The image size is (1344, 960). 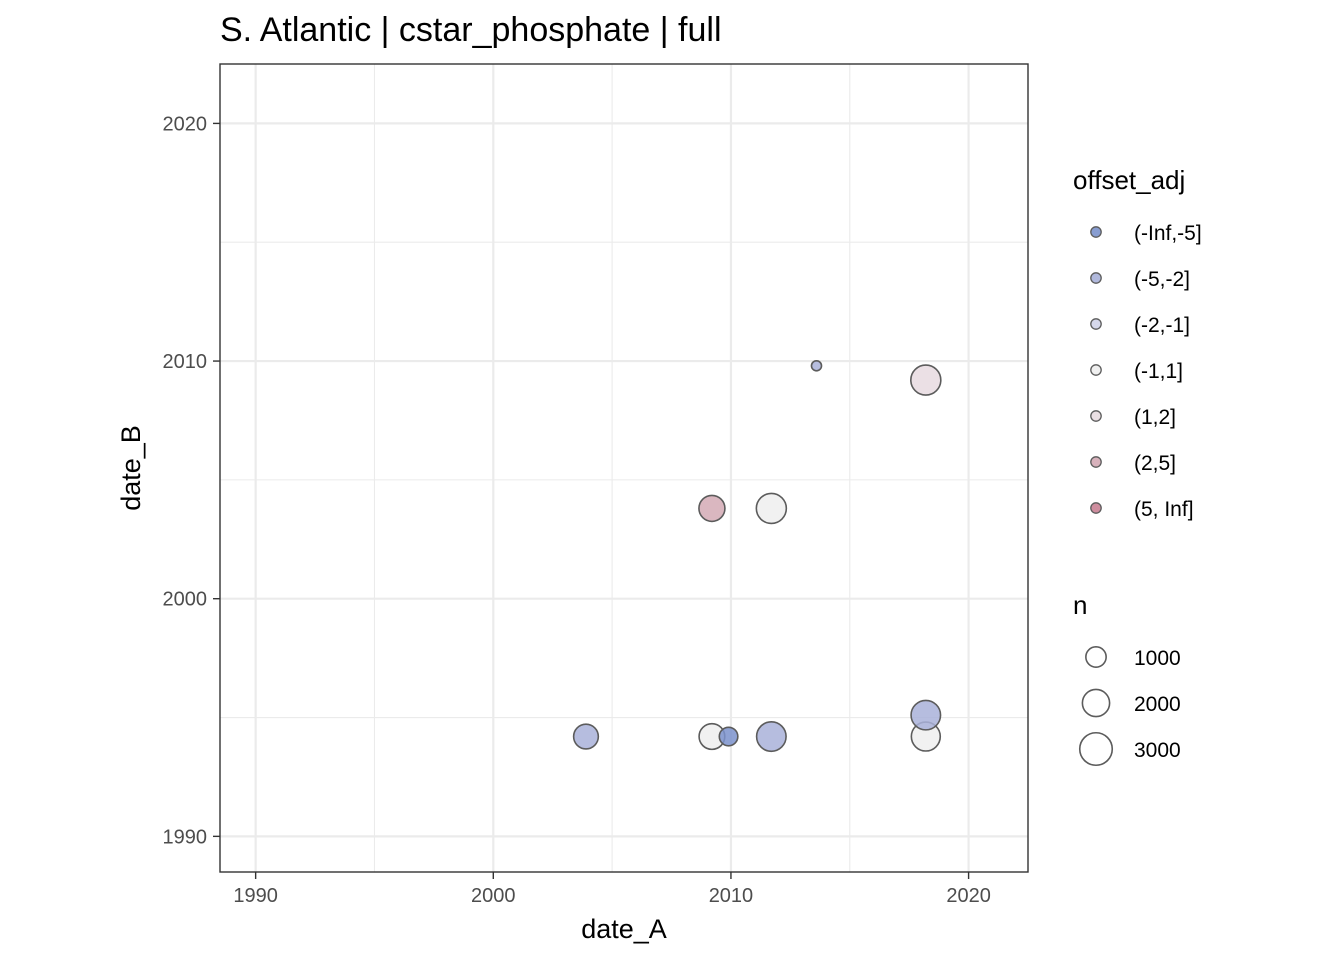 What do you see at coordinates (1155, 463) in the screenshot?
I see `color-legend-label: (2,5]` at bounding box center [1155, 463].